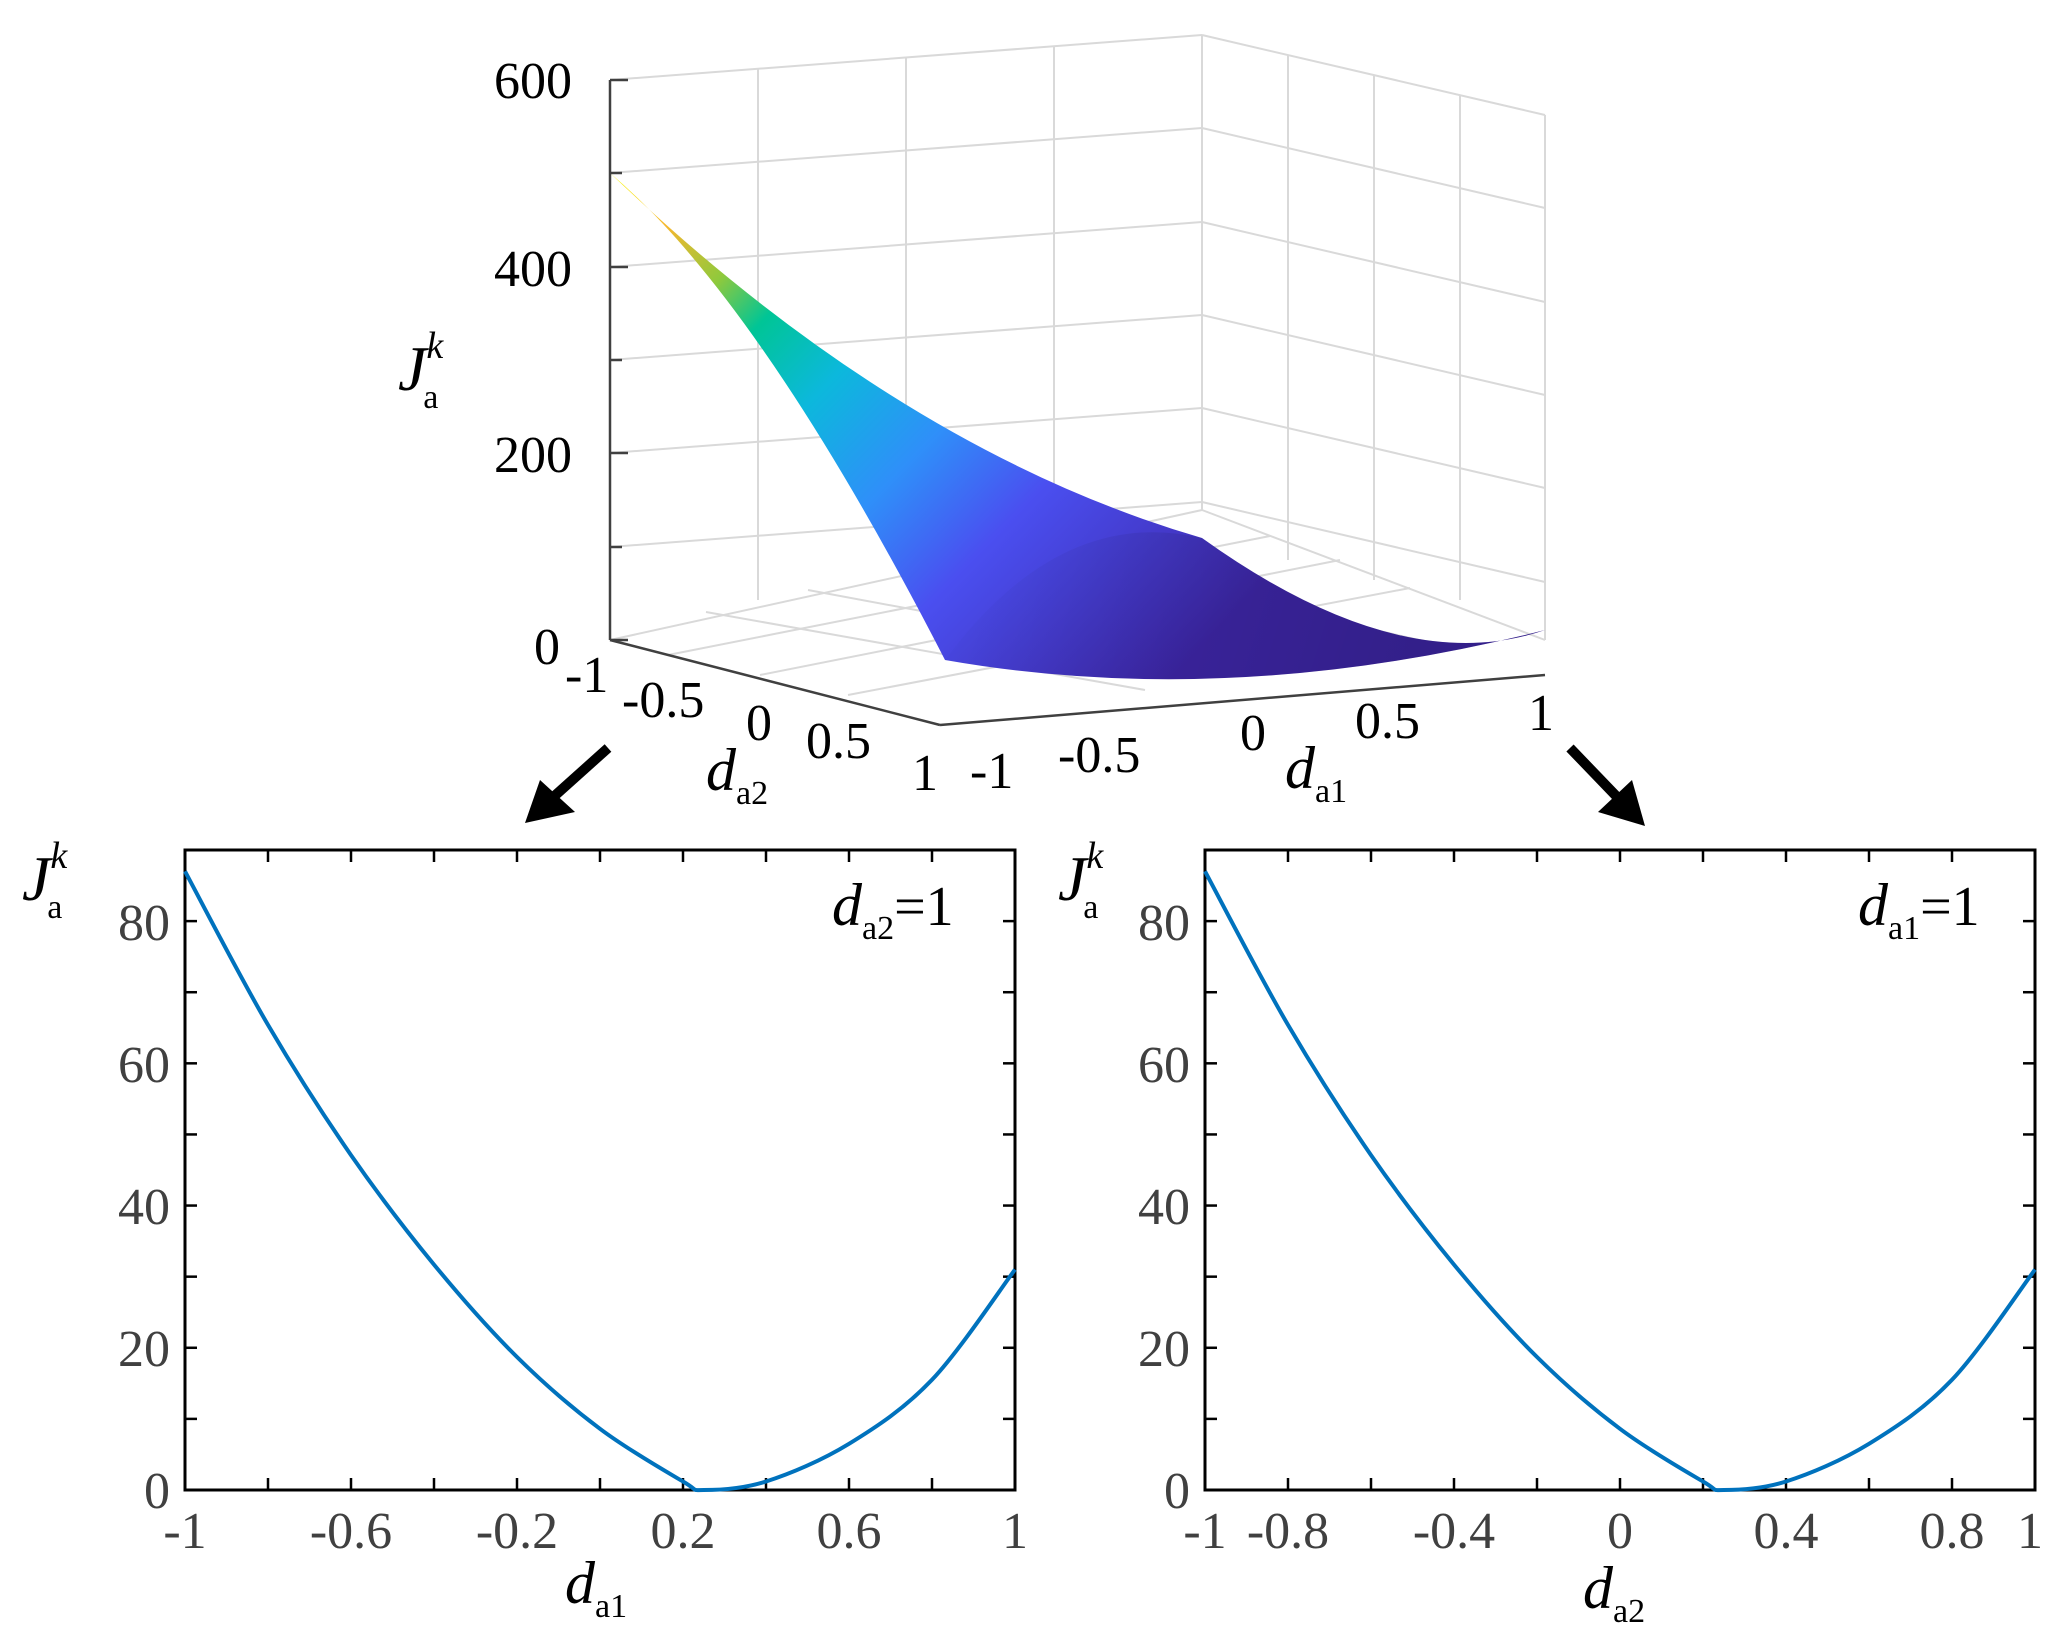 Image resolution: width=2070 pixels, height=1628 pixels. I want to click on left-x-axis-label: da1, so click(596, 1587).